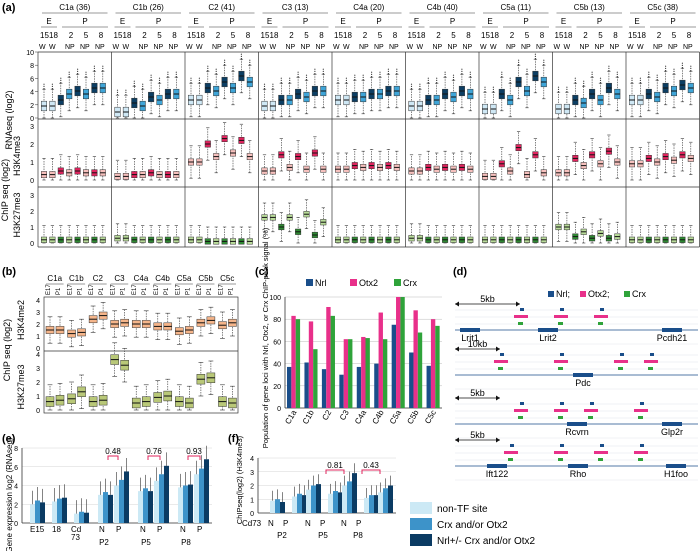  Describe the element at coordinates (16, 468) in the screenshot. I see `pe-ytick: 6` at that location.